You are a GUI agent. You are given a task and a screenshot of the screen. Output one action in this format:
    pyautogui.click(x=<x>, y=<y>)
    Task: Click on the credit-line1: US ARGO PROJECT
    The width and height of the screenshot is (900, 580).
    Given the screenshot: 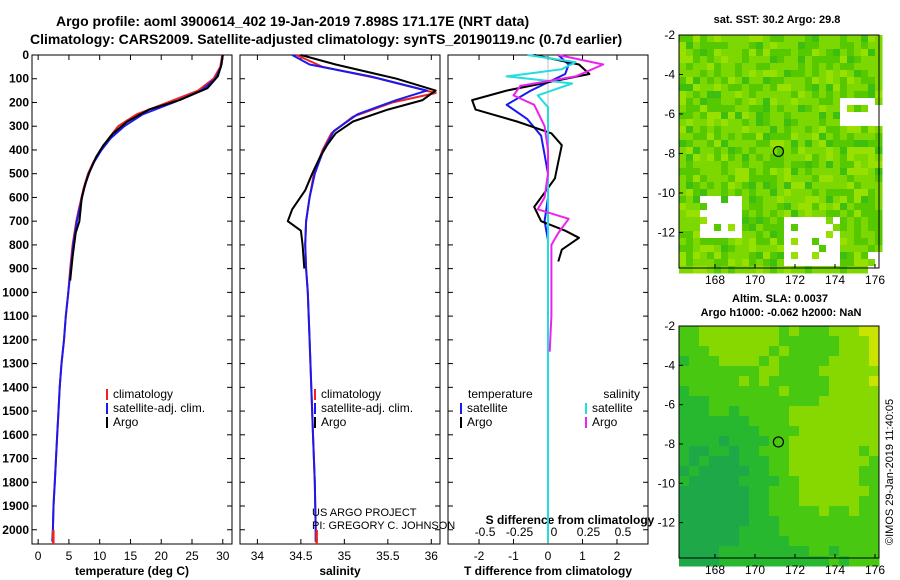 What is the action you would take?
    pyautogui.click(x=364, y=513)
    